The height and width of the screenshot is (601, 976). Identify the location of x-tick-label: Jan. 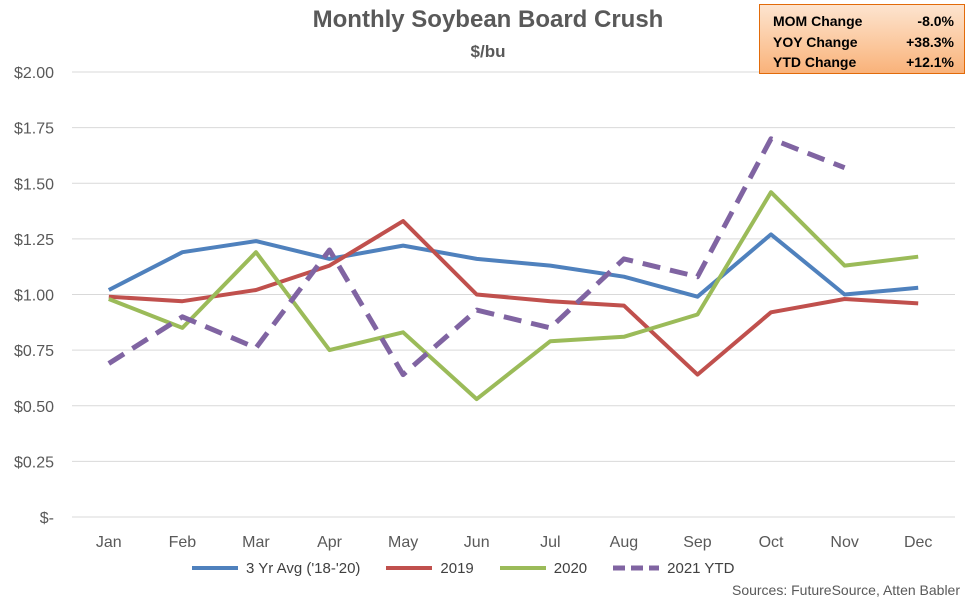
(109, 542).